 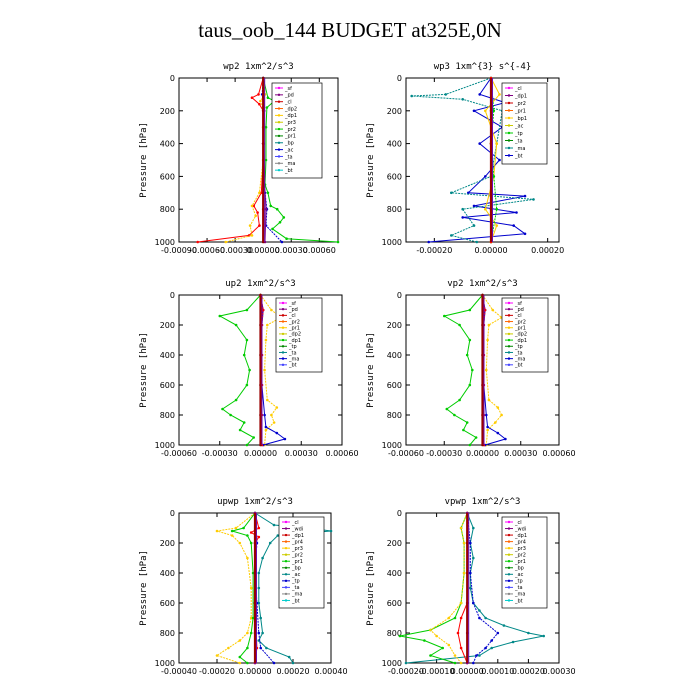 I want to click on plot-frame, so click(x=482, y=160).